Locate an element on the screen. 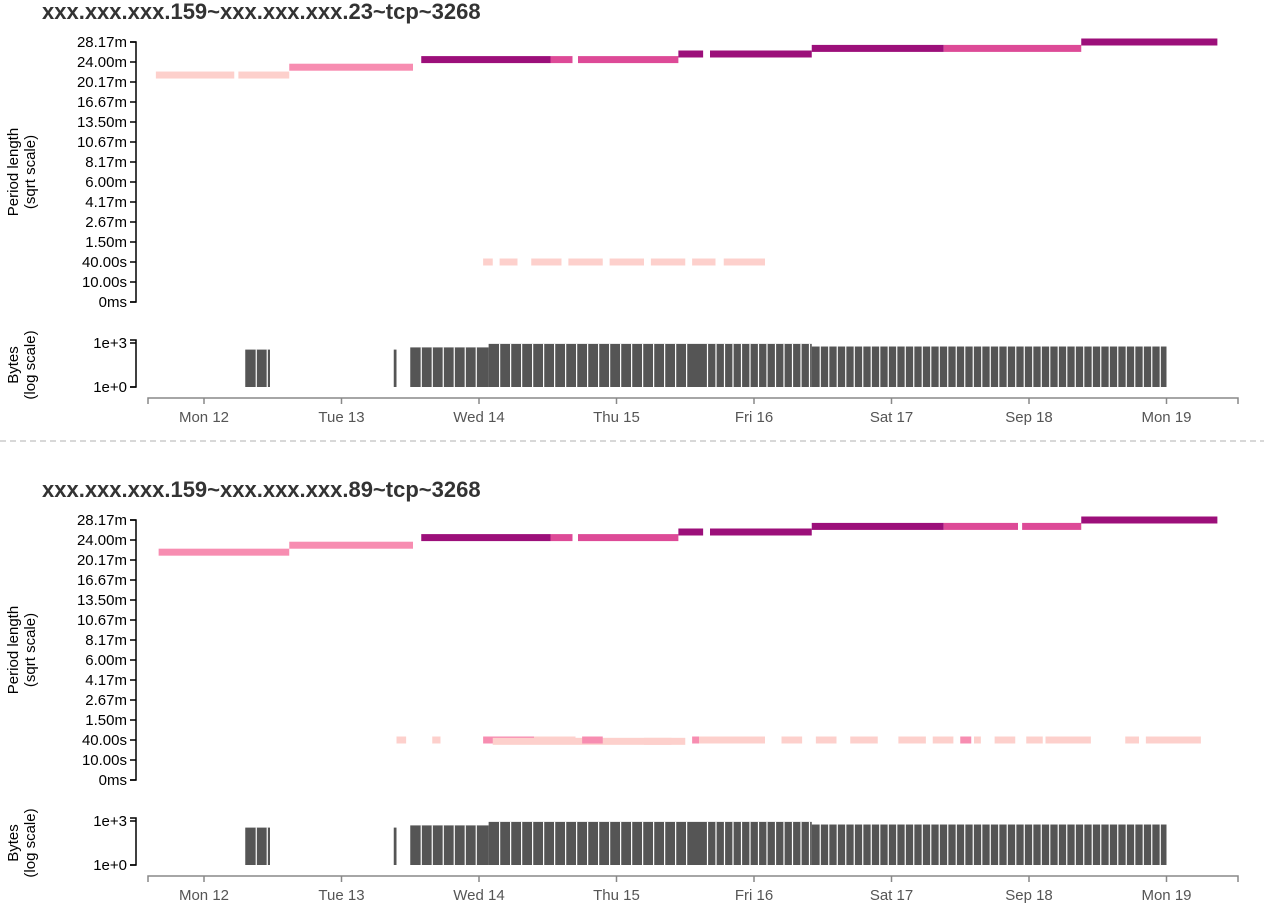 Image resolution: width=1264 pixels, height=906 pixels. bytes-y-tick-label: 1e+0 is located at coordinates (110, 865).